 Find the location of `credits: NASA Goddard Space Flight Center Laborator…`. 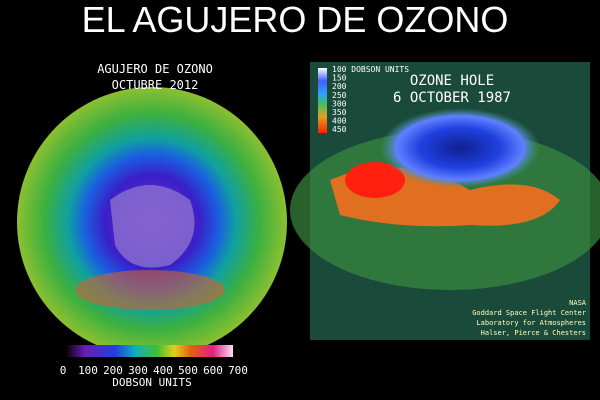

credits: NASA Goddard Space Flight Center Laborator… is located at coordinates (529, 318).